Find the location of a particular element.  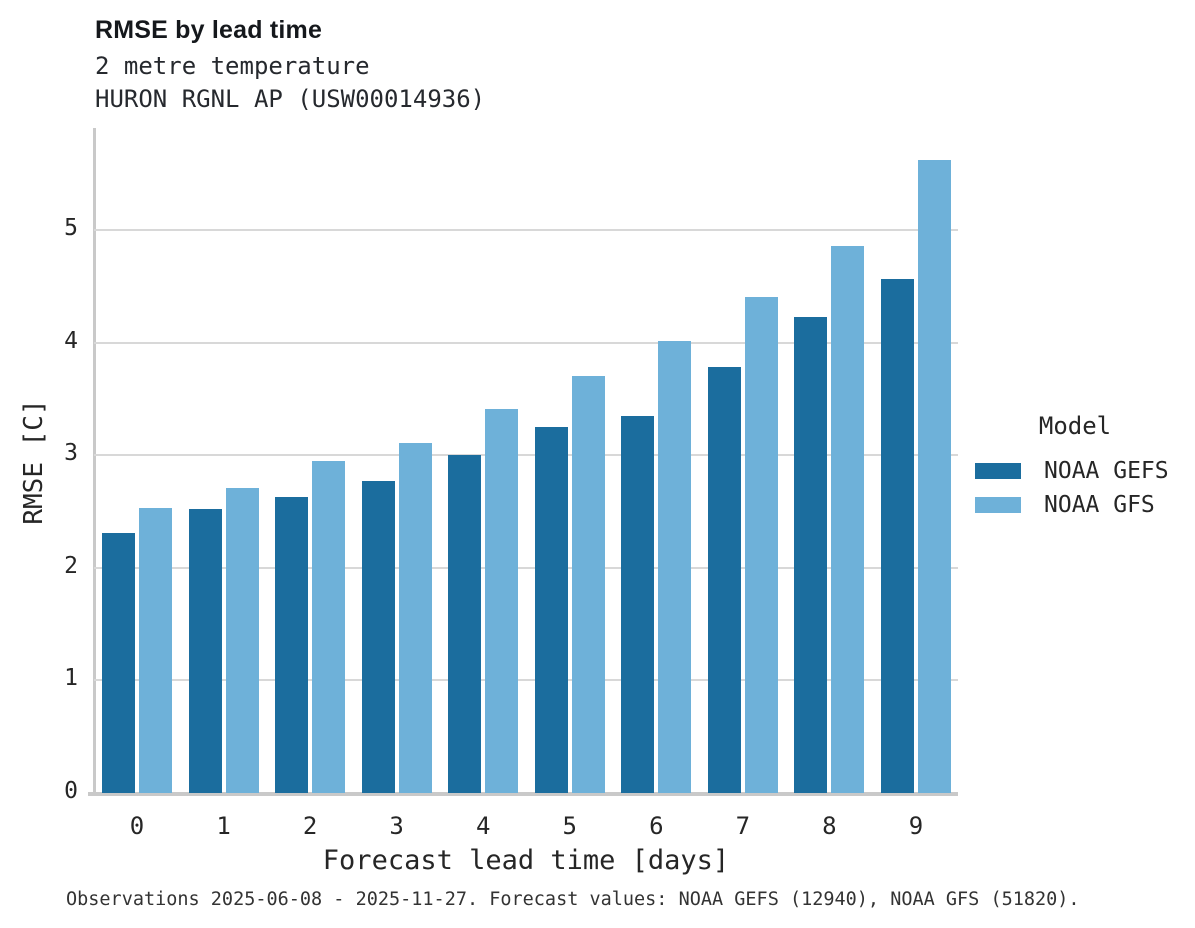

x-tick-label-8: 8 is located at coordinates (829, 826).